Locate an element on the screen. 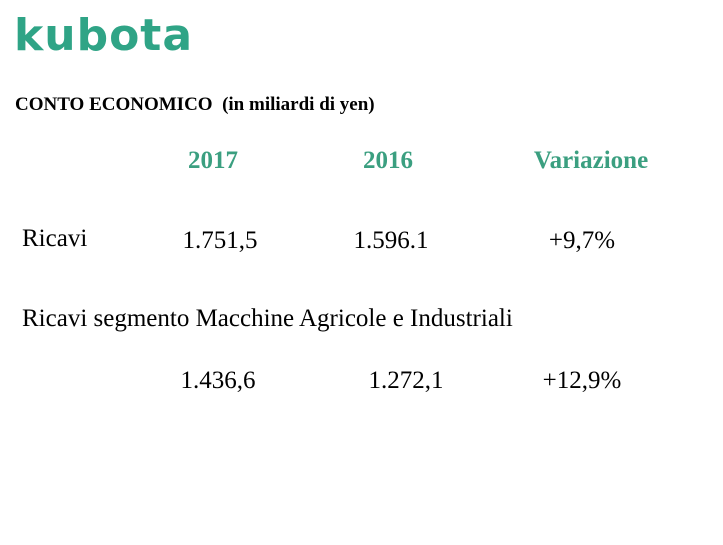  title: CONTO ECONOMICO (in miliardi di yen) is located at coordinates (195, 104).